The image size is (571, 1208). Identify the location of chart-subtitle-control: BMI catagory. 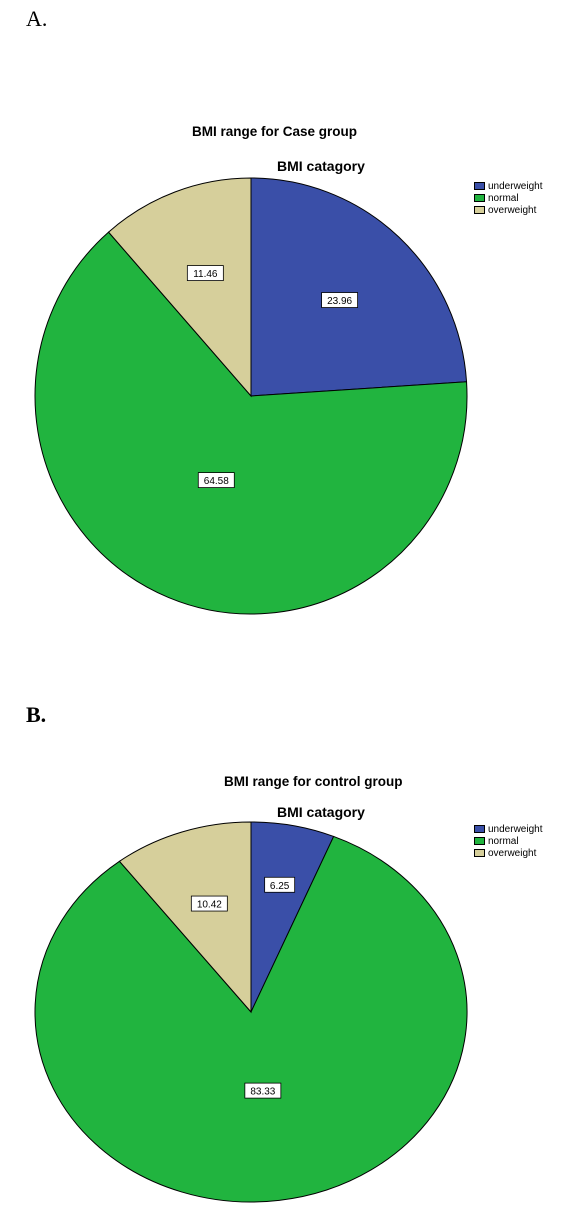
(321, 812).